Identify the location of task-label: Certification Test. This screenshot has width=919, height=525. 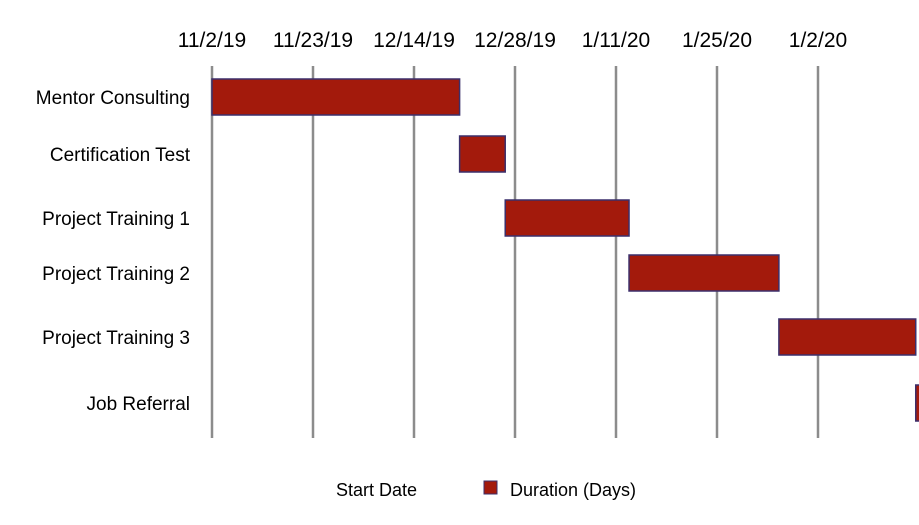
(120, 155).